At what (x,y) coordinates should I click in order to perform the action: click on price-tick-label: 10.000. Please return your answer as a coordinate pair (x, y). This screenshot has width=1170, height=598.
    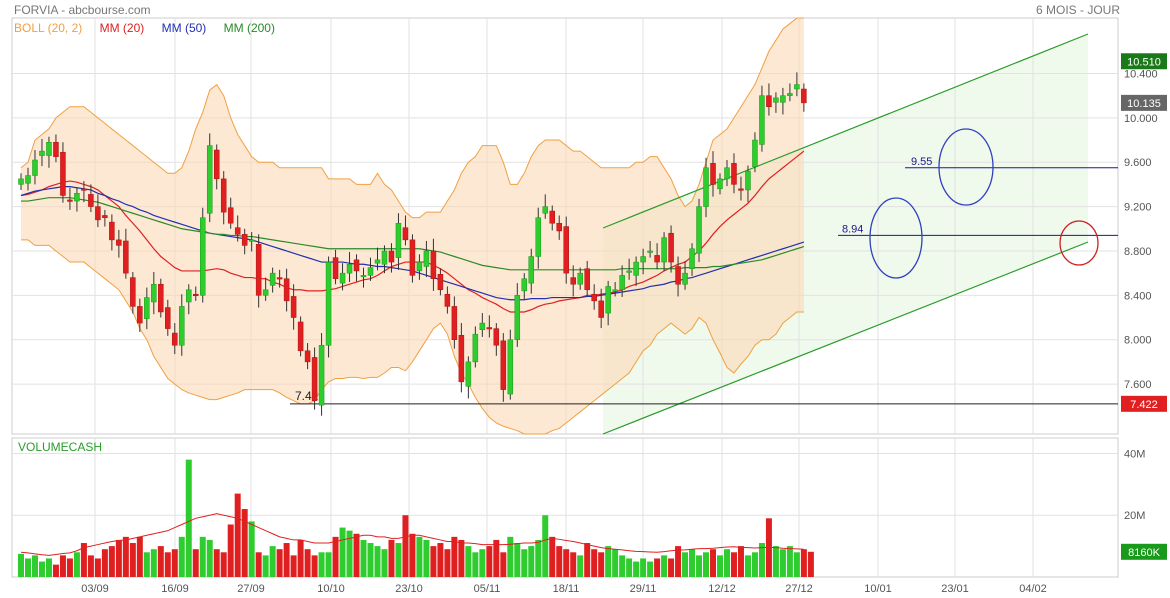
    Looking at the image, I should click on (1141, 119).